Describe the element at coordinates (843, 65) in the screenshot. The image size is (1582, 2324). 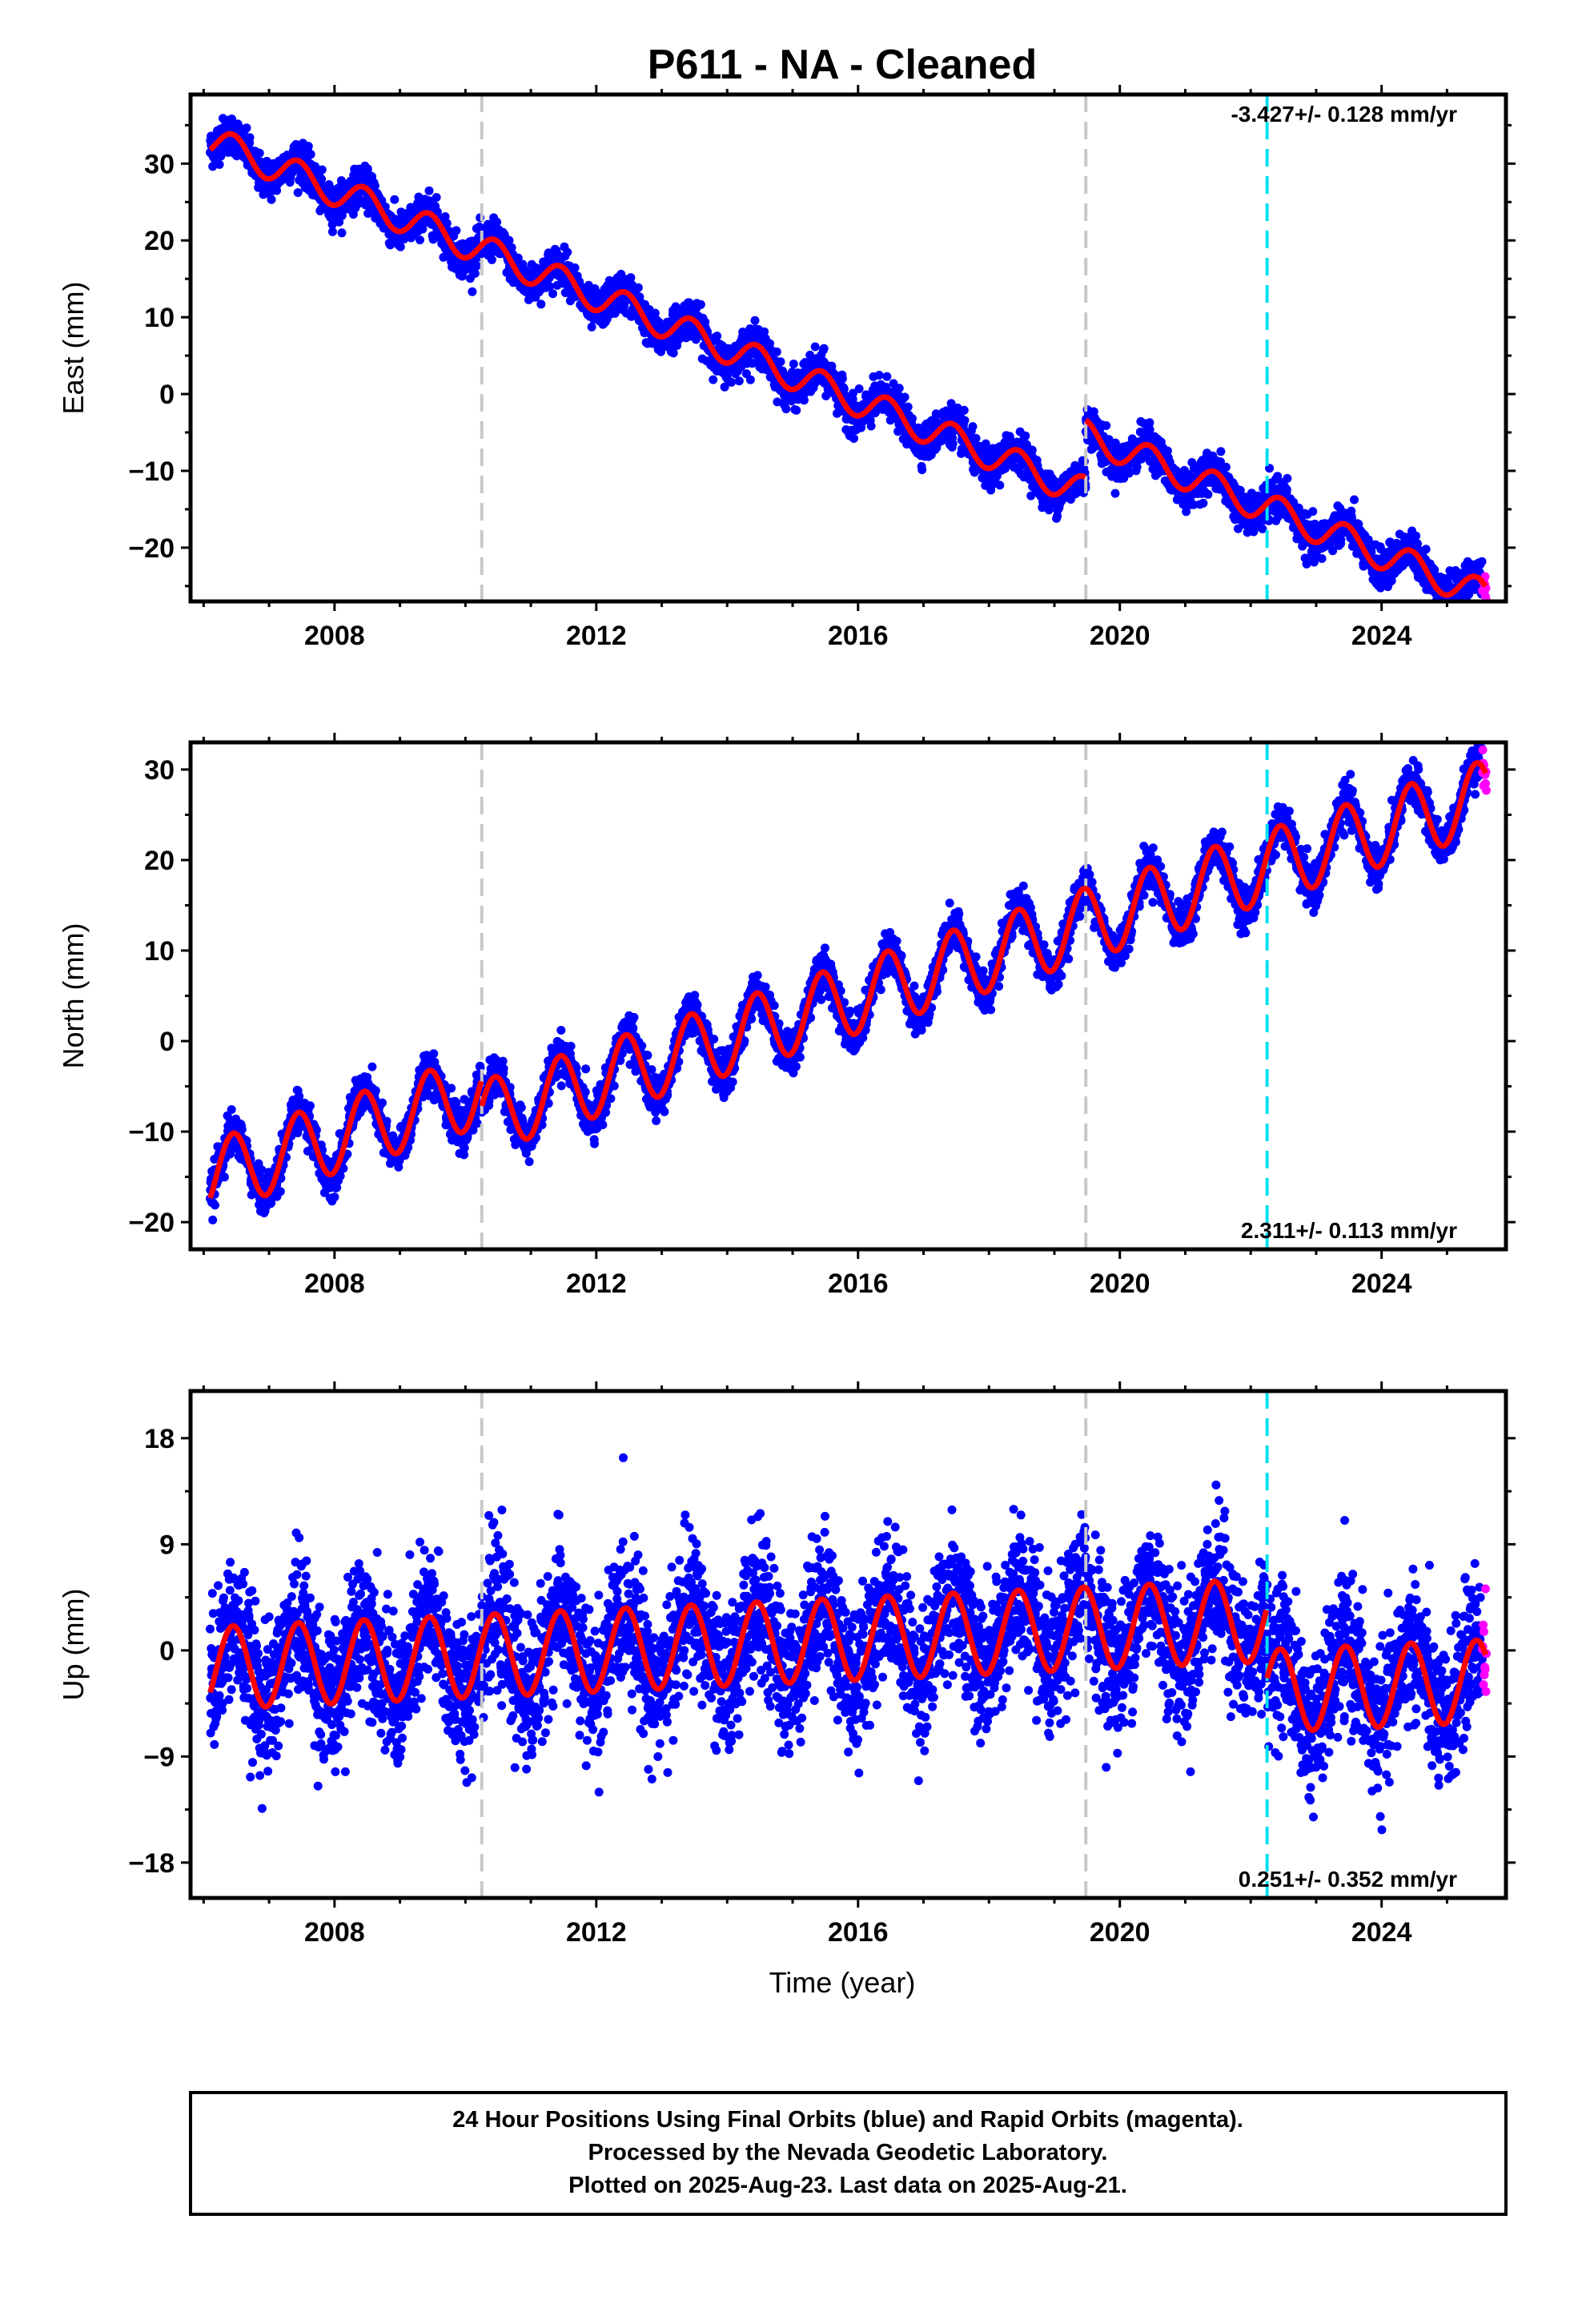
I see `chart-title: P611 - NA - Cleaned` at that location.